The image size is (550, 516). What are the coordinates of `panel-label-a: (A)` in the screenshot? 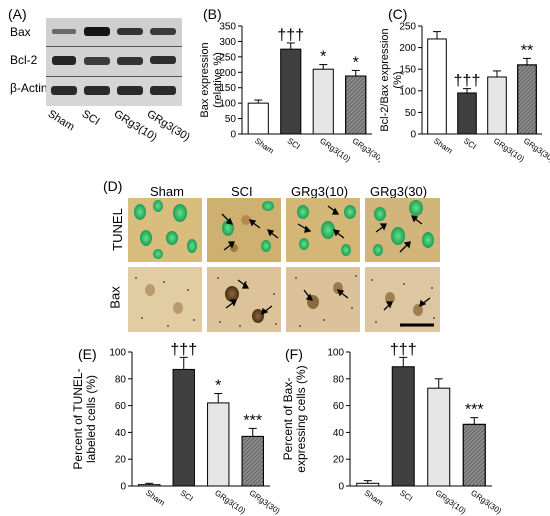 It's located at (17, 14).